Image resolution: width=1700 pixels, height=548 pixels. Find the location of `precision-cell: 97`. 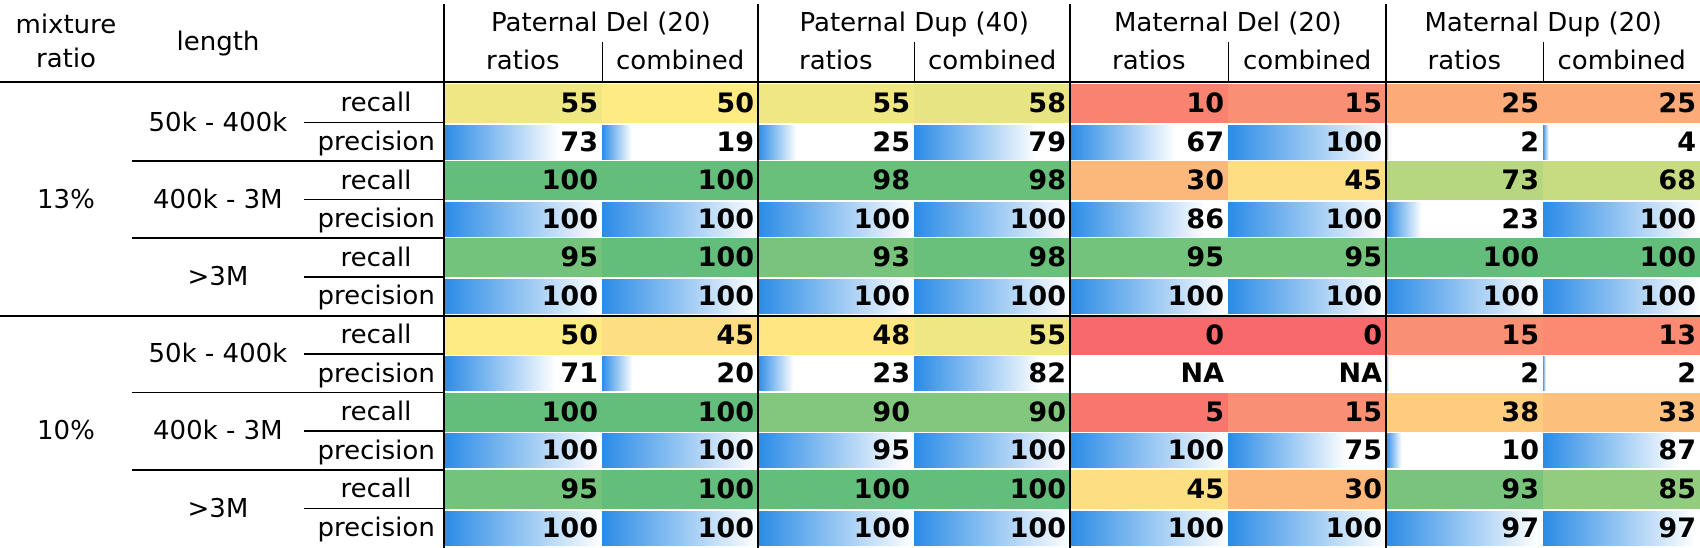

precision-cell: 97 is located at coordinates (1464, 528).